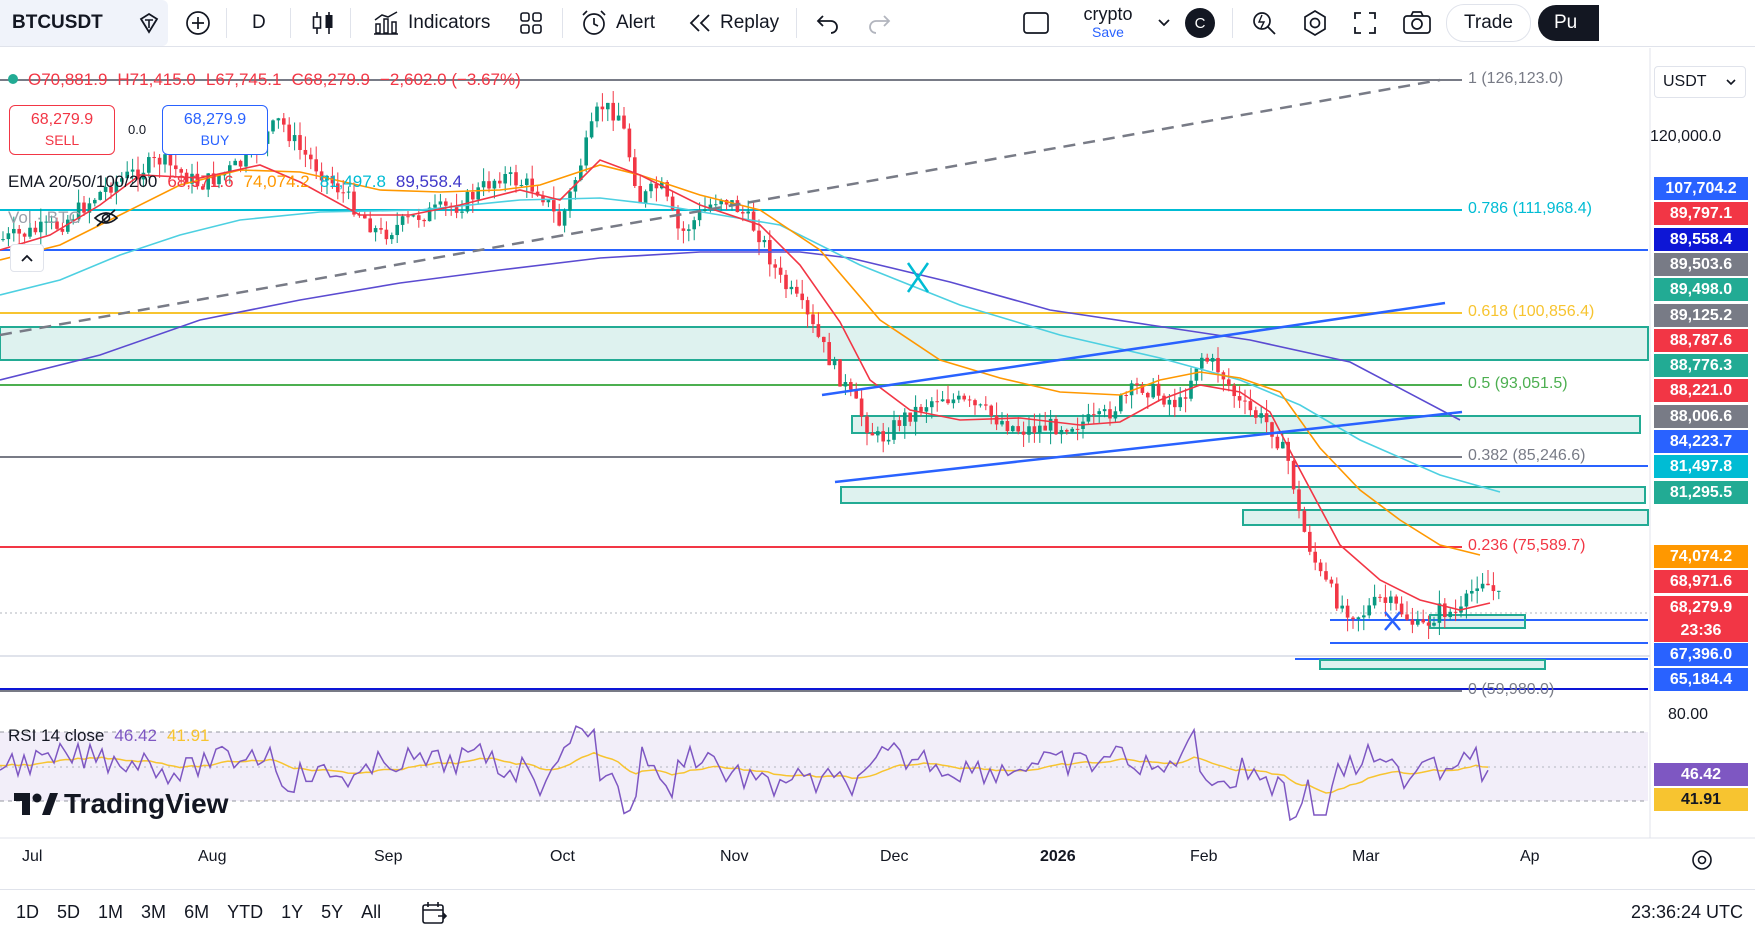 This screenshot has width=1755, height=935. What do you see at coordinates (1701, 315) in the screenshot?
I see `price-axis-label: 89,125.2` at bounding box center [1701, 315].